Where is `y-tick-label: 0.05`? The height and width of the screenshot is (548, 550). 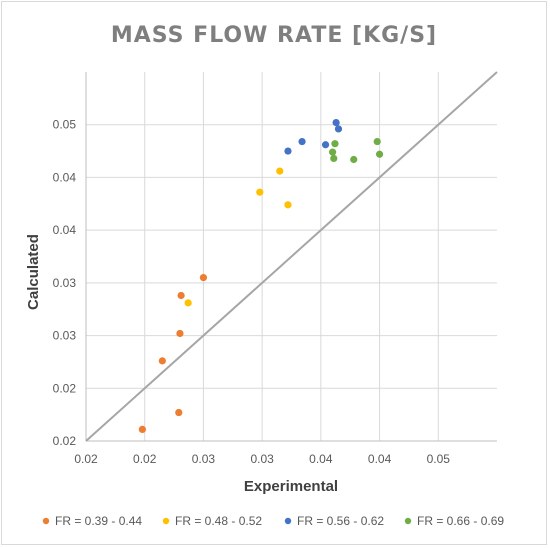 y-tick-label: 0.05 is located at coordinates (65, 125).